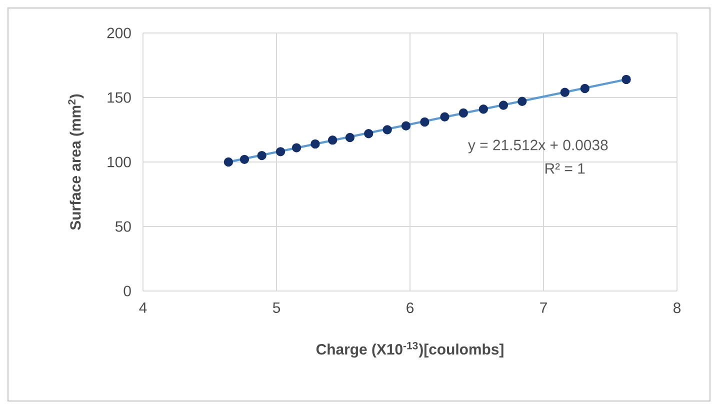 Image resolution: width=718 pixels, height=409 pixels. Describe the element at coordinates (538, 147) in the screenshot. I see `annotation: y = 21.512x + 0.0038` at that location.